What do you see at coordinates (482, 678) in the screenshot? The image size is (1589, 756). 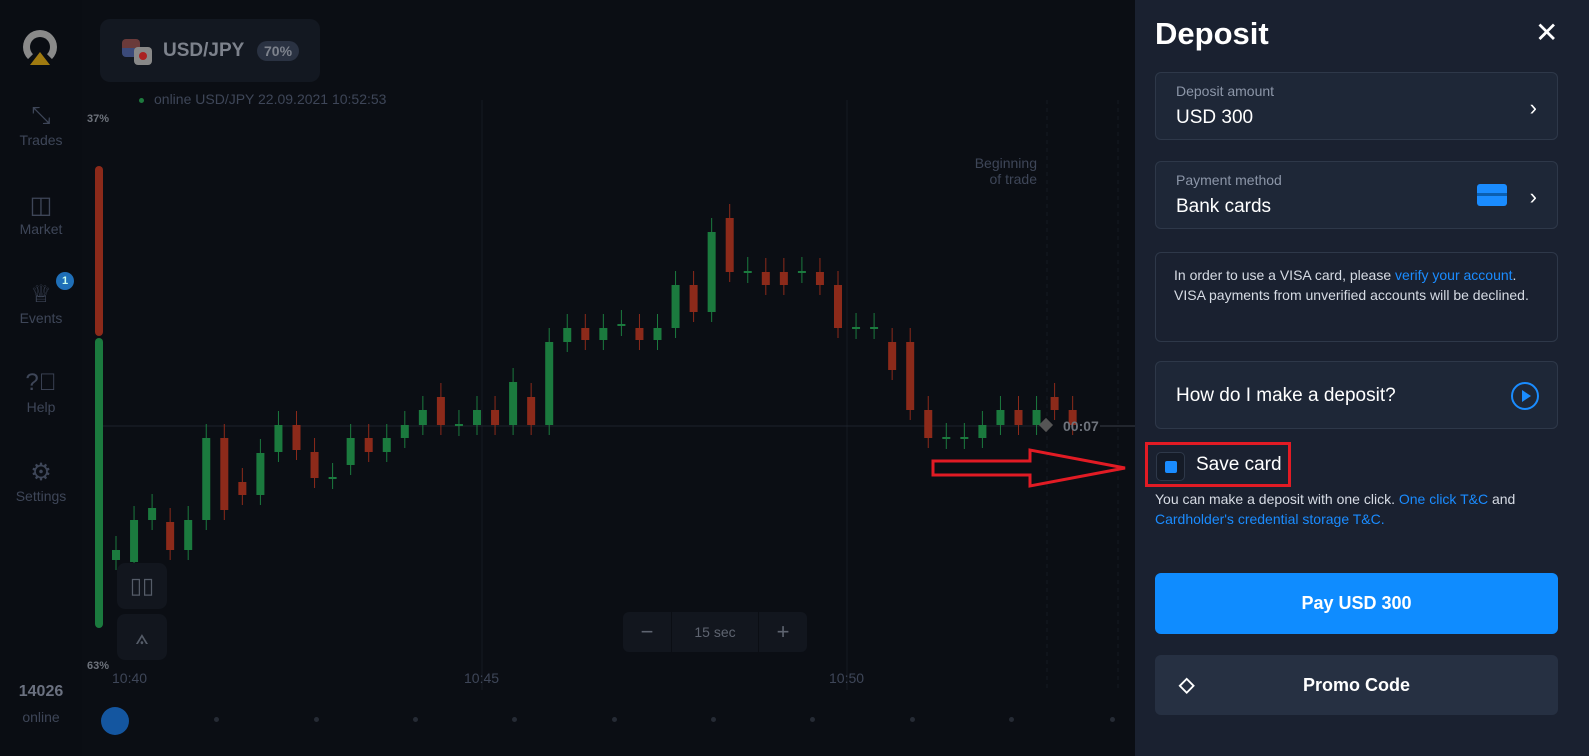 I see `time-label: 10:45` at bounding box center [482, 678].